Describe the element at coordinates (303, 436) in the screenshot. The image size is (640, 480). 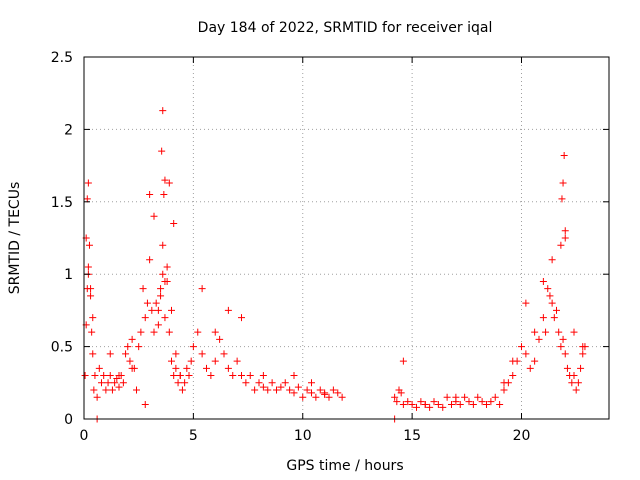
I see `x-tick-label: 10` at that location.